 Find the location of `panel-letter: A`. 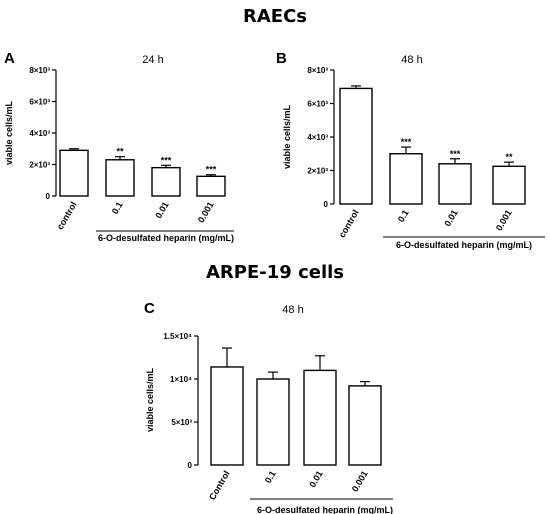

panel-letter: A is located at coordinates (9, 58).